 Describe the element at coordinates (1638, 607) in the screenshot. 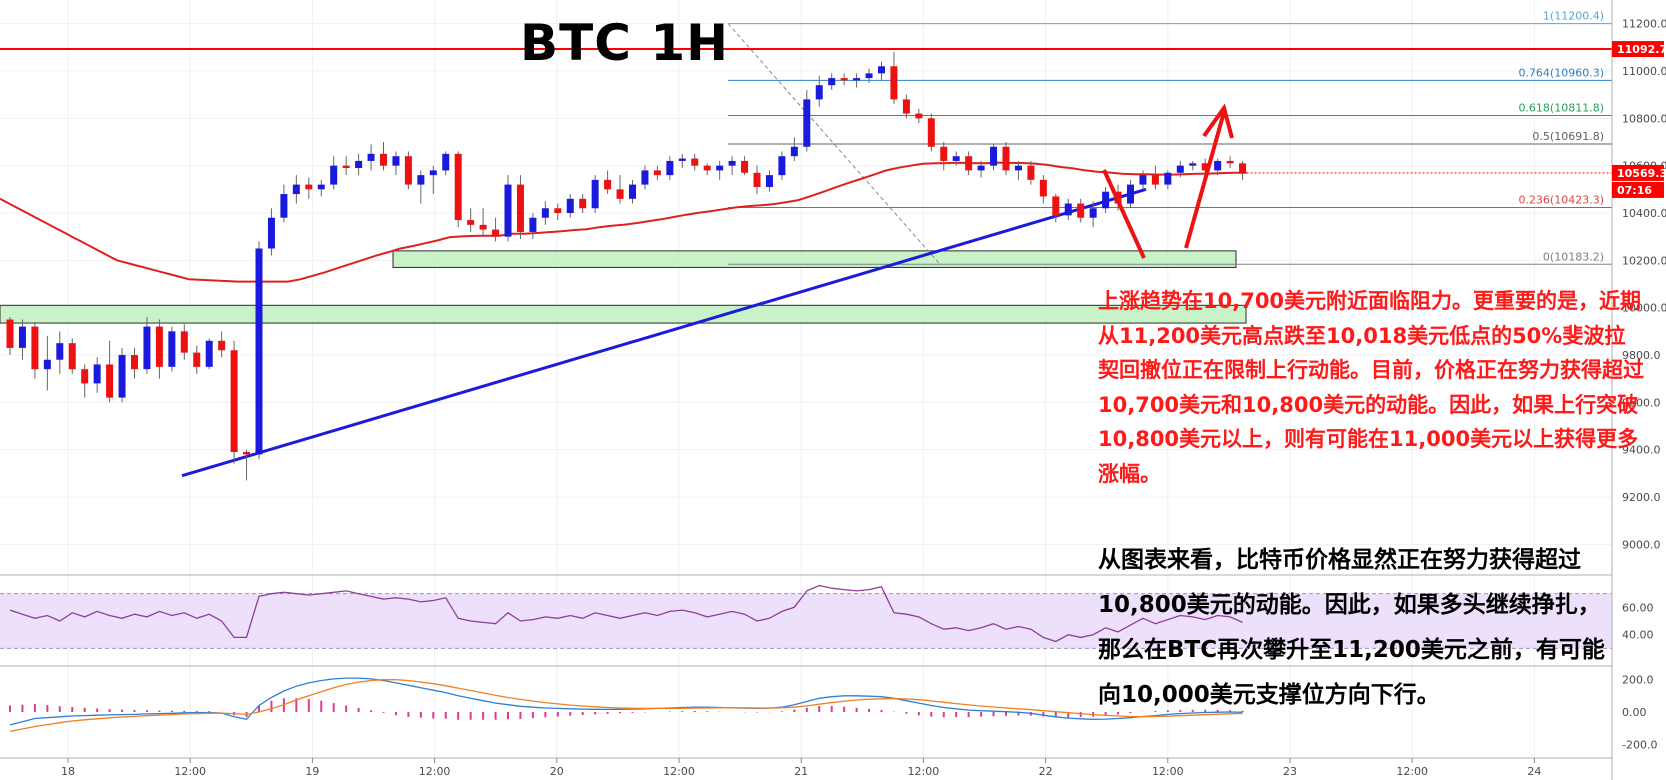

I see `rsi-tick-label: 60.00` at that location.